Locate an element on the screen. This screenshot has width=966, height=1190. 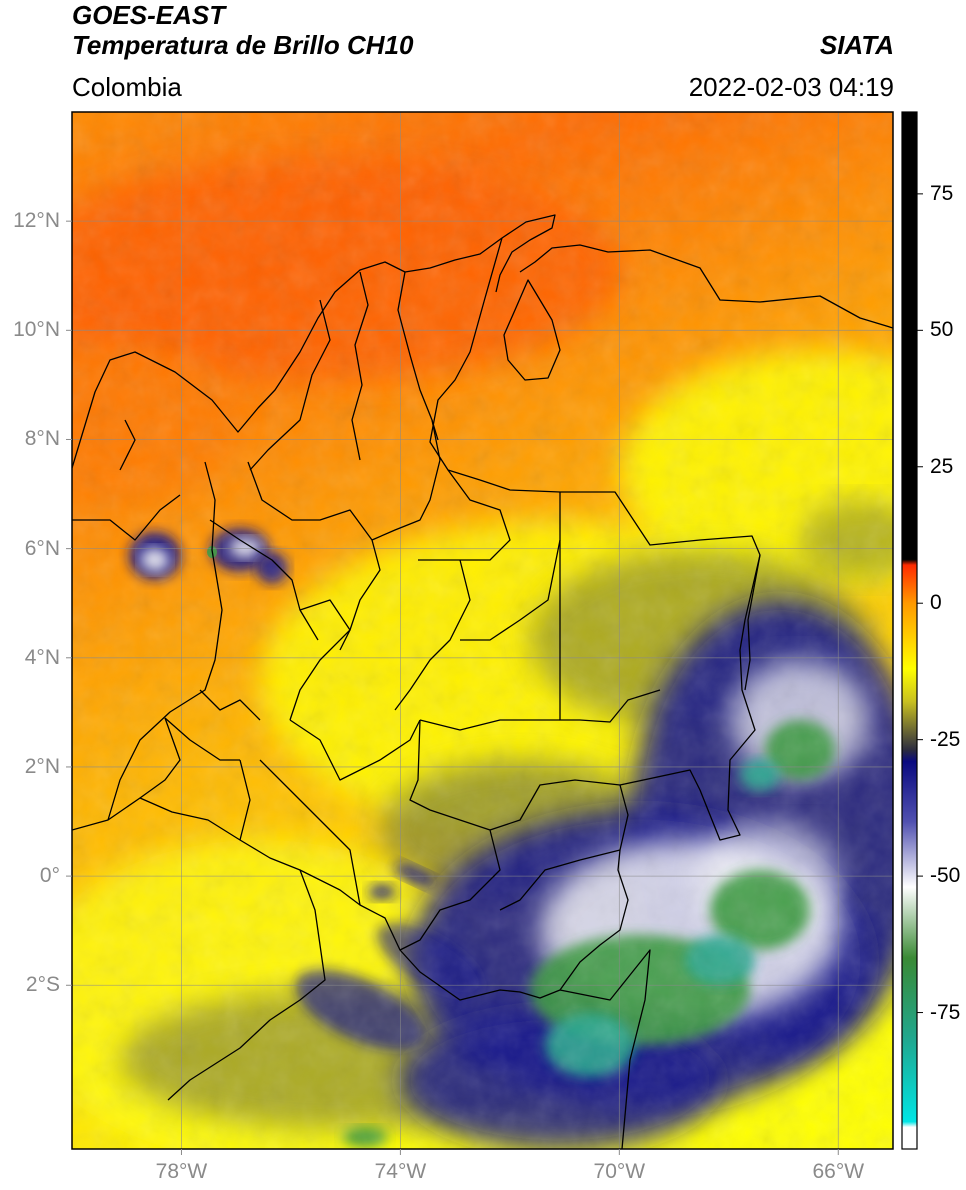
region-name: Colombia is located at coordinates (127, 87).